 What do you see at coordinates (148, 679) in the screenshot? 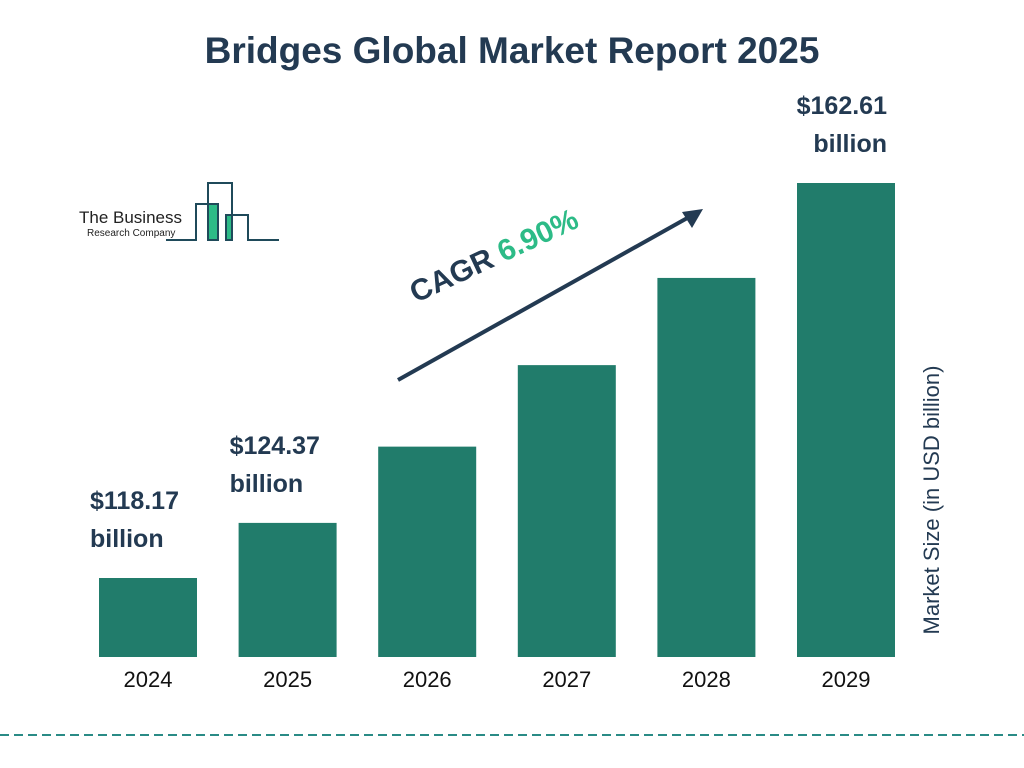
I see `x-tick-label: 2024` at bounding box center [148, 679].